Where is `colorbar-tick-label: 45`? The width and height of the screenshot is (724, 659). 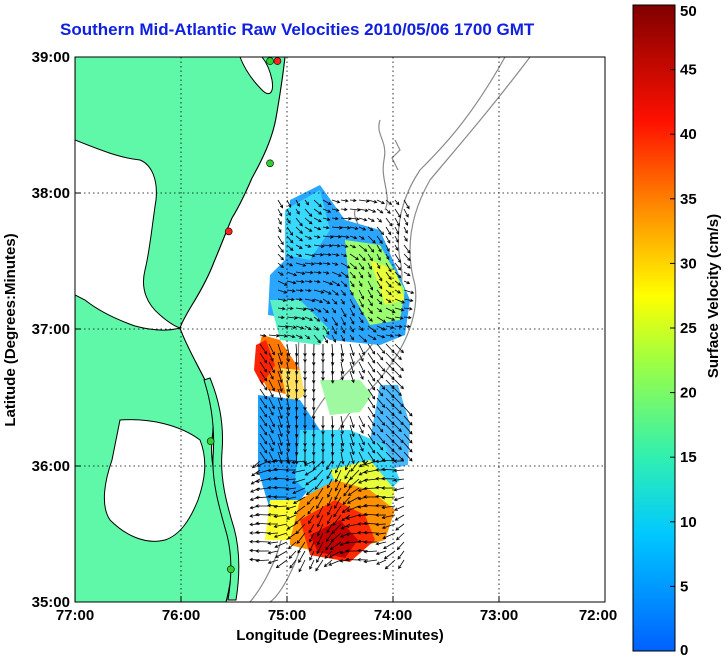
colorbar-tick-label: 45 is located at coordinates (688, 70).